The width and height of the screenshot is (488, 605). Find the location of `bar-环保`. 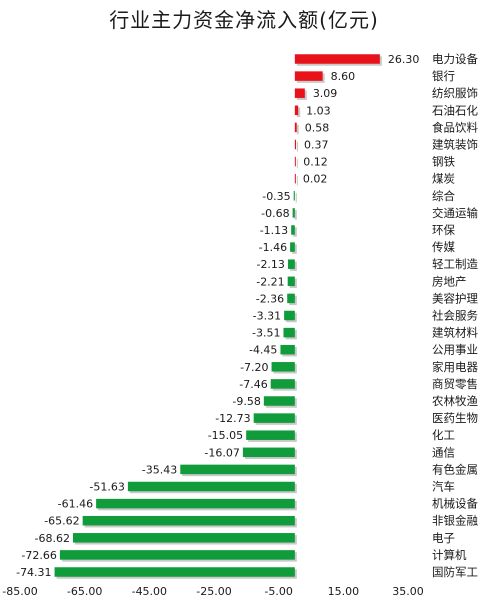

bar-环保 is located at coordinates (293, 230).